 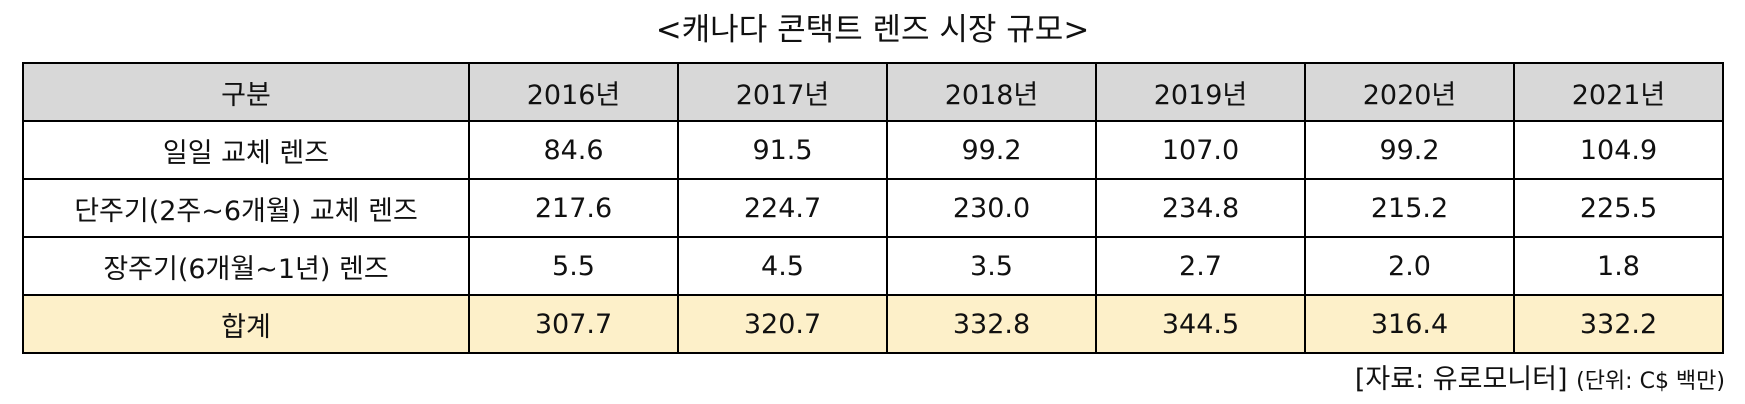 I want to click on cell-value: 217.6, so click(x=573, y=208).